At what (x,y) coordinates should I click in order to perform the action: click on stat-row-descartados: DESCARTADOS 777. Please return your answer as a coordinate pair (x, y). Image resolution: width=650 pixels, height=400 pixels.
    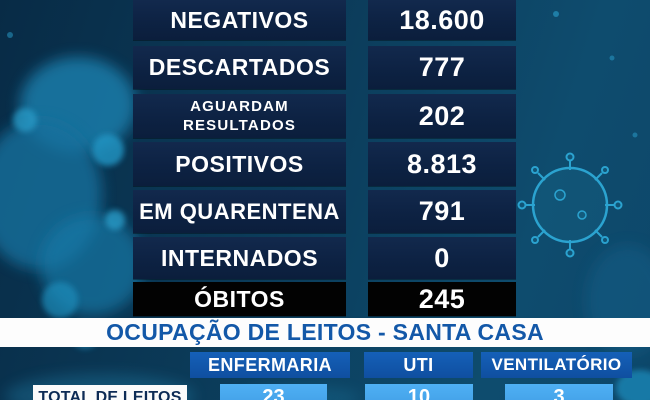
    Looking at the image, I should click on (325, 67).